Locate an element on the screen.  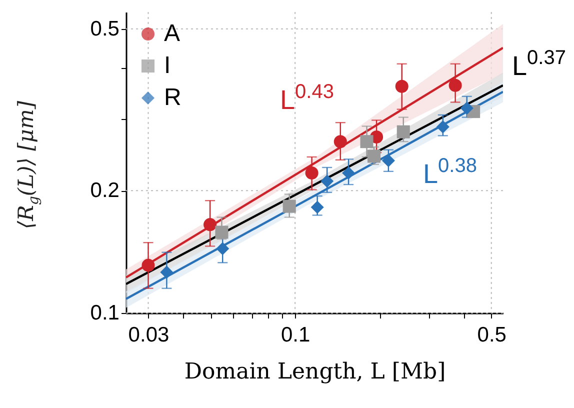
legend-label: R is located at coordinates (173, 97).